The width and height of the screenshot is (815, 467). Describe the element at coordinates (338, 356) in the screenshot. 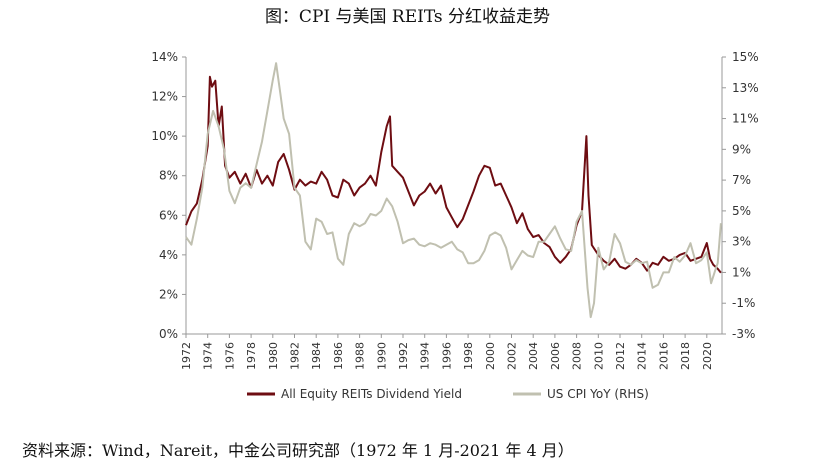

I see `x-tick-label: 1986` at that location.